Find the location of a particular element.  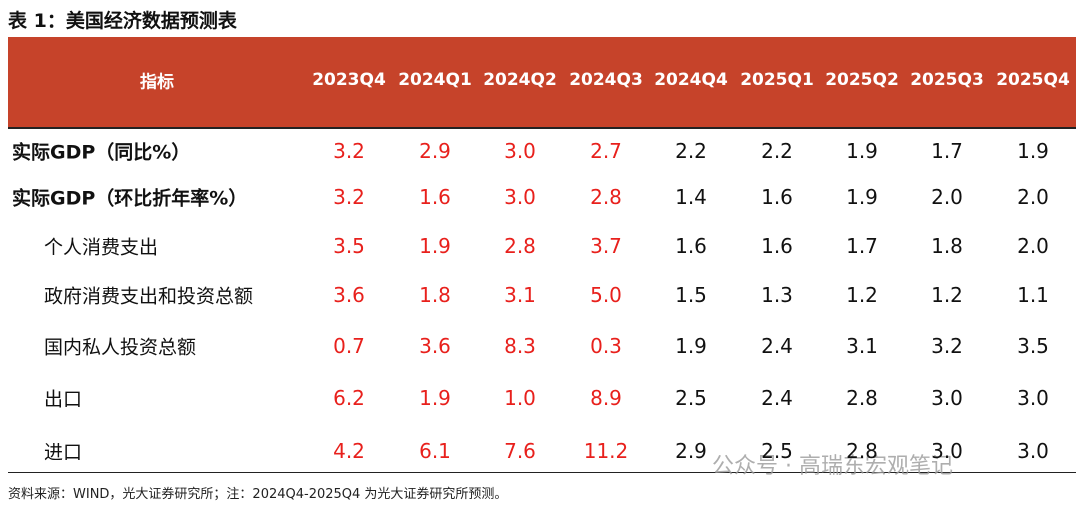

value-cell: 1.0 is located at coordinates (520, 398).